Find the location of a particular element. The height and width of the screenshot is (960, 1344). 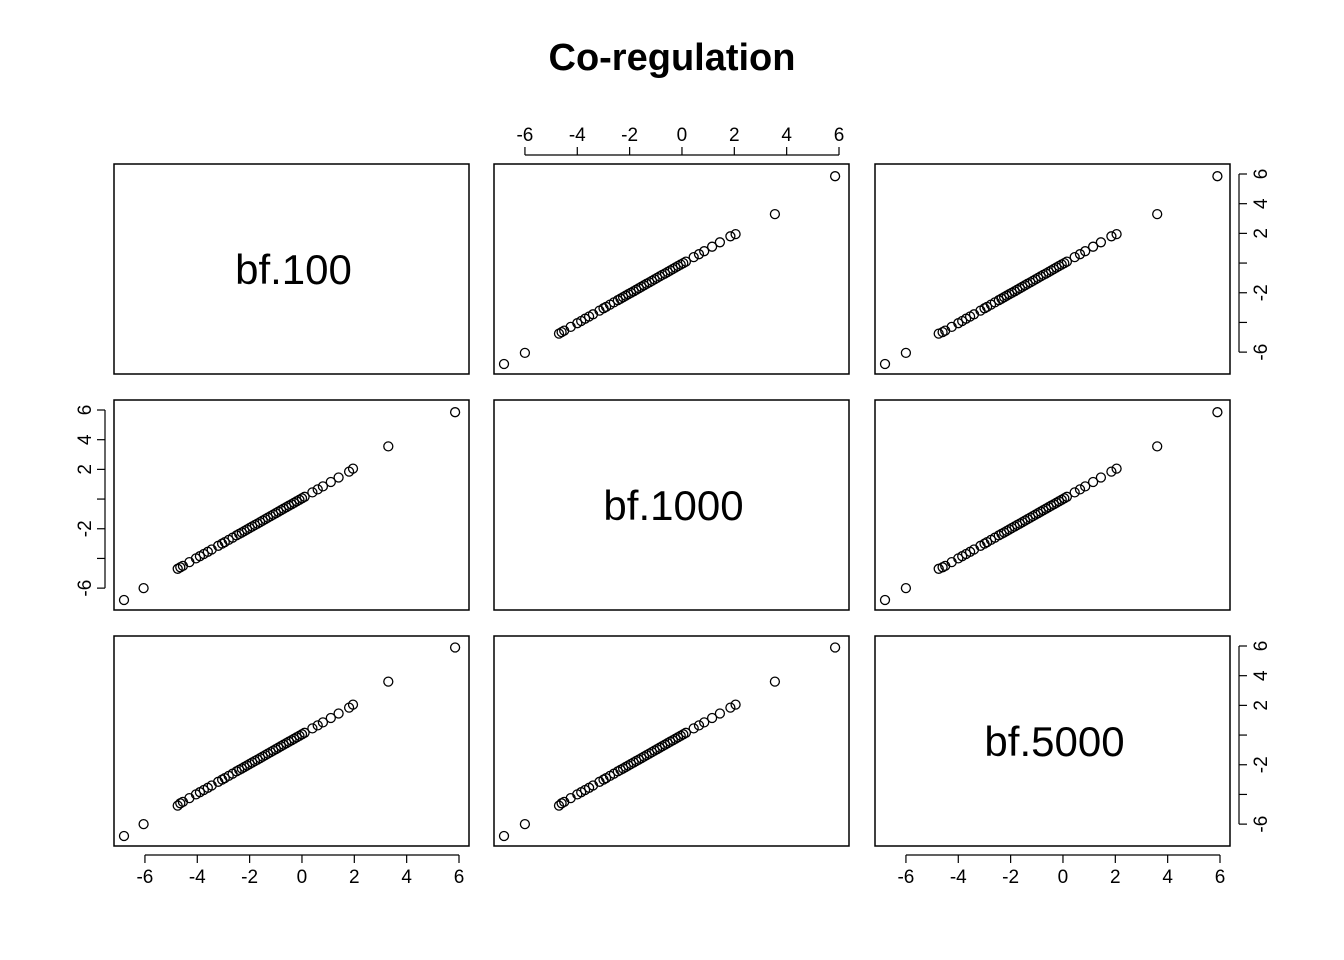

bottom-x-axis-bf.100: -6 -4 -2 0 2 4 6 is located at coordinates (300, 871).